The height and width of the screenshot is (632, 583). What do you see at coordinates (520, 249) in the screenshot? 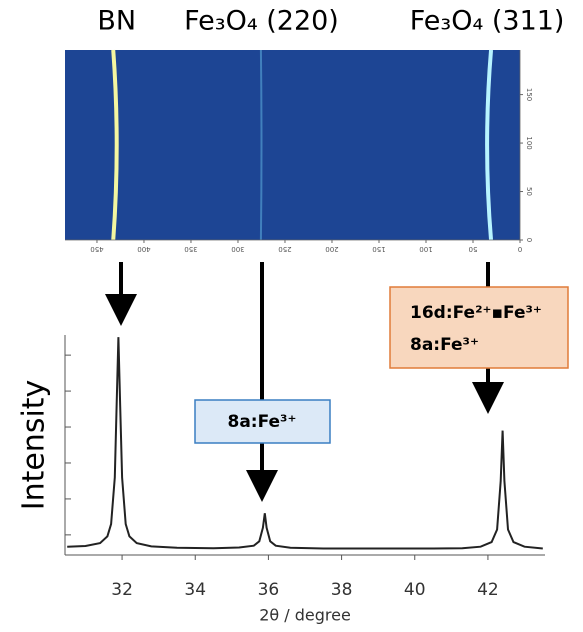
I see `detector-x-tick-label: 0` at bounding box center [520, 249].